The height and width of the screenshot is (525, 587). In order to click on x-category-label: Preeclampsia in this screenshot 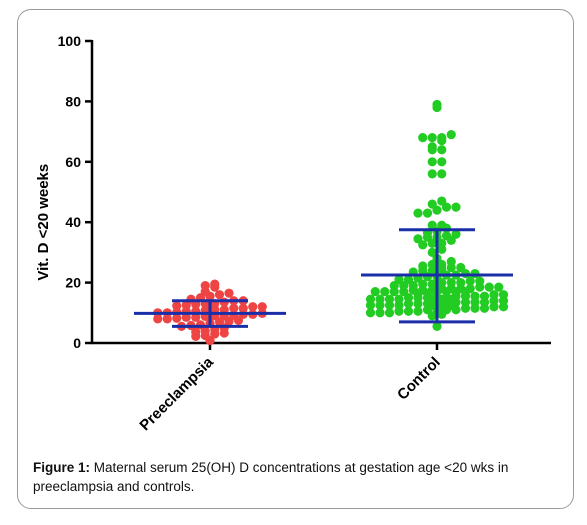, I will do `click(176, 393)`.